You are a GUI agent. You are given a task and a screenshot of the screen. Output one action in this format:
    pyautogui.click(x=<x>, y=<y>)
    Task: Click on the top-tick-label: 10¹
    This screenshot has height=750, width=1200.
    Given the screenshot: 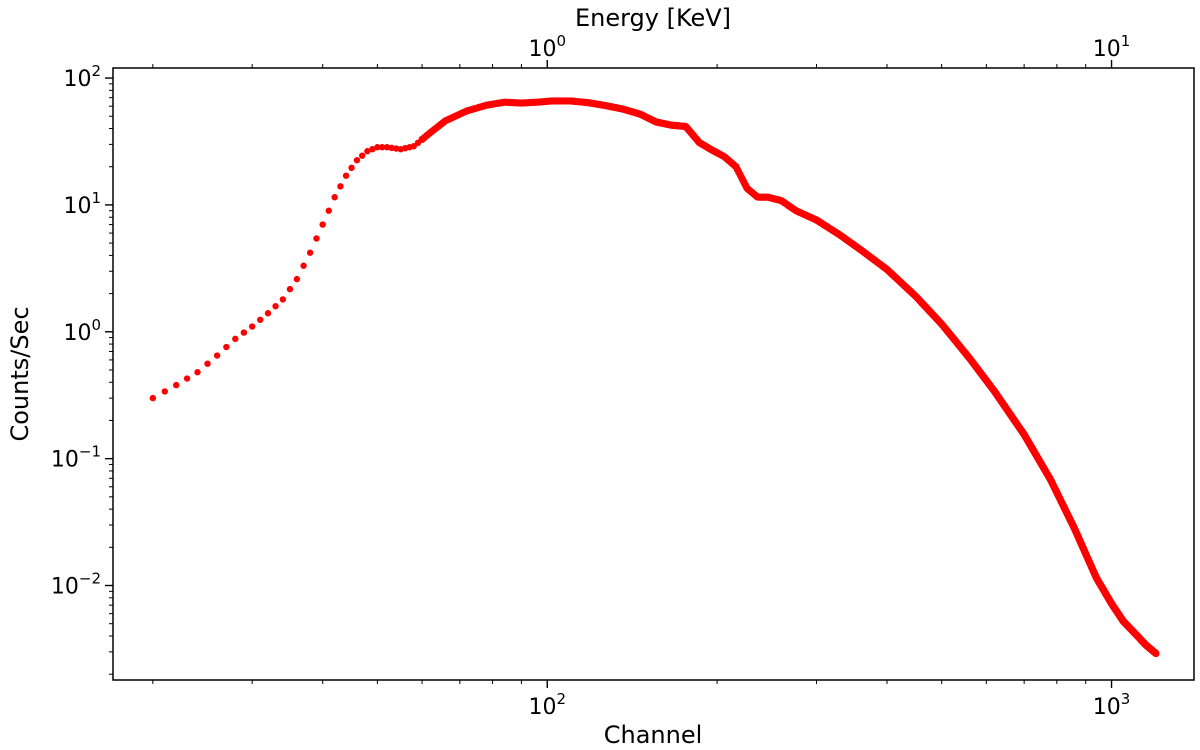 What is the action you would take?
    pyautogui.click(x=1112, y=47)
    